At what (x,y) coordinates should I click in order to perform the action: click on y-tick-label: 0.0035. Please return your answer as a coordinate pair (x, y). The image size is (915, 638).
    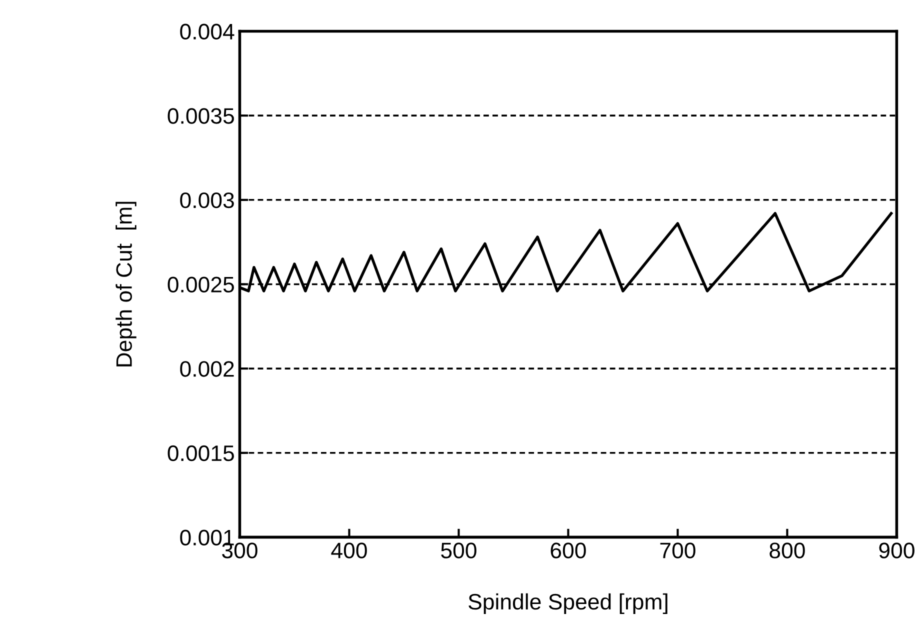
    Looking at the image, I should click on (201, 116).